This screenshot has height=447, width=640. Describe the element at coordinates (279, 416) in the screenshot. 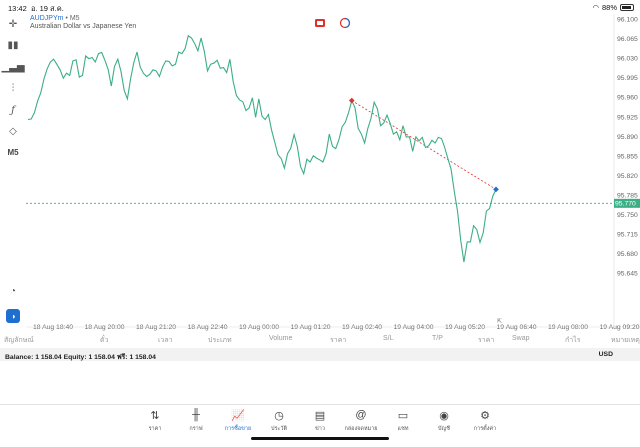

I see `history-icon: ◷` at that location.